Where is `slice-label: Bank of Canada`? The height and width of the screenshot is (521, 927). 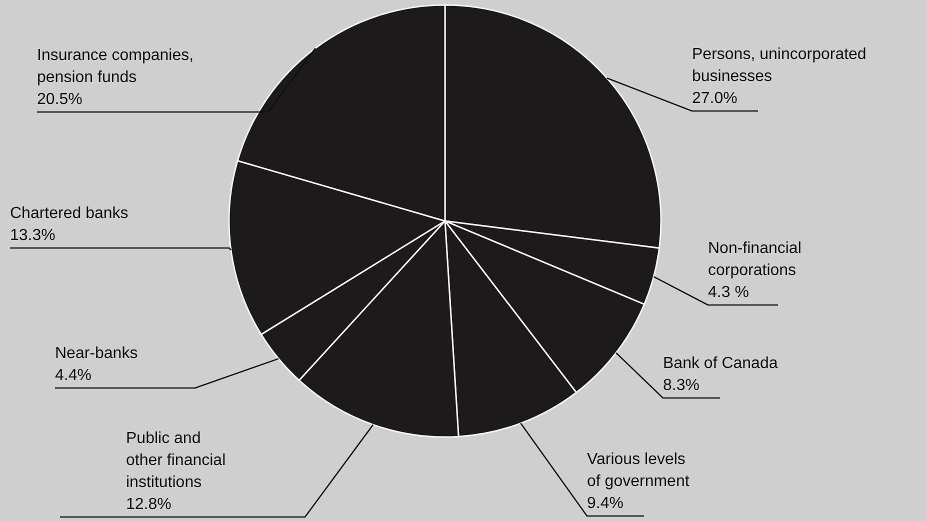 slice-label: Bank of Canada is located at coordinates (720, 363).